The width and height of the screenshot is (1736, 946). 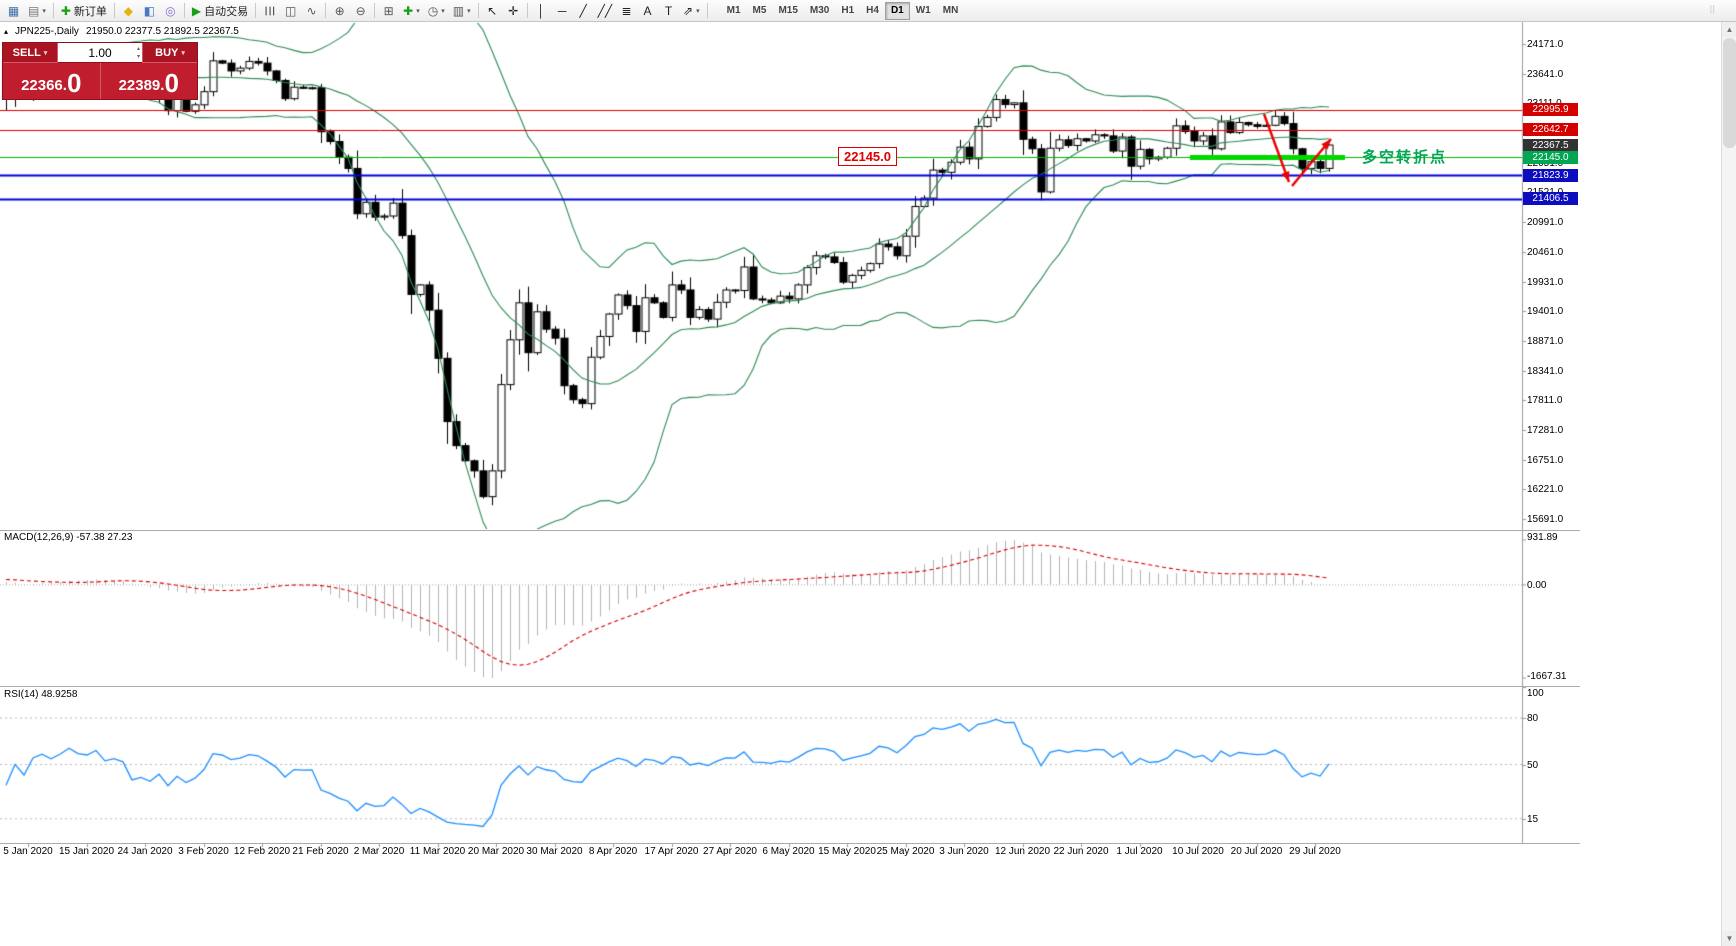 What do you see at coordinates (1256, 851) in the screenshot?
I see `date-axis-label: 20 Jul 2020` at bounding box center [1256, 851].